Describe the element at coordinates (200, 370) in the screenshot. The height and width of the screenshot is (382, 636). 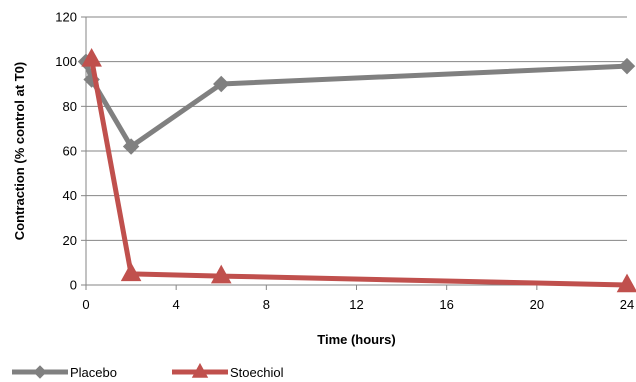
I see `legend-marker-stoechiol` at that location.